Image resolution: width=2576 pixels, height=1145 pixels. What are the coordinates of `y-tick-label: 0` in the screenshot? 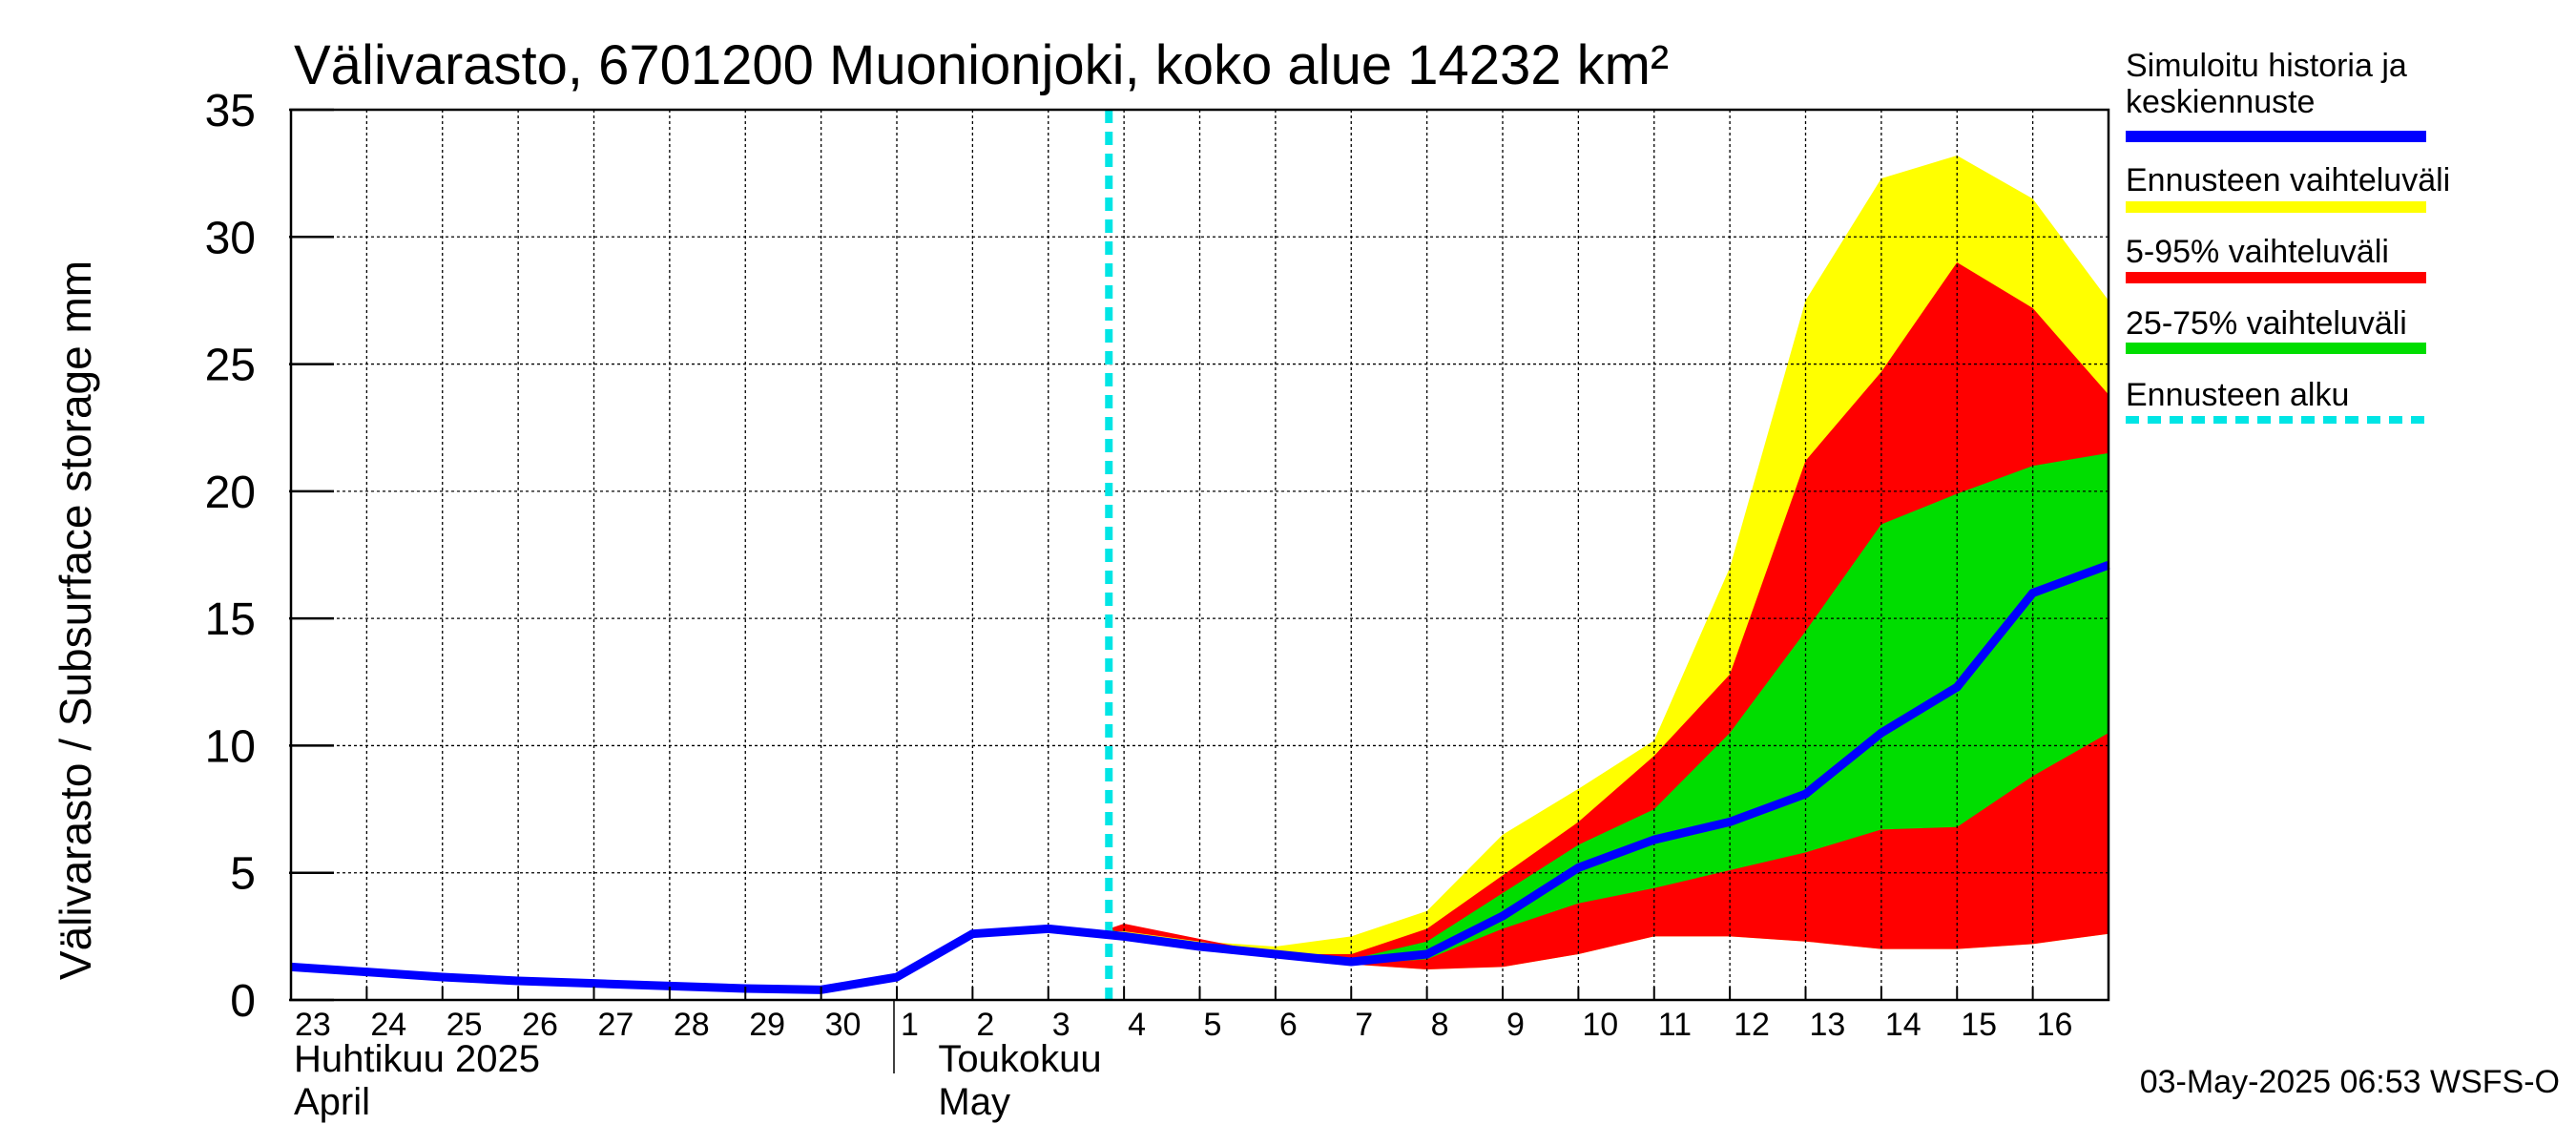 It's located at (243, 1001).